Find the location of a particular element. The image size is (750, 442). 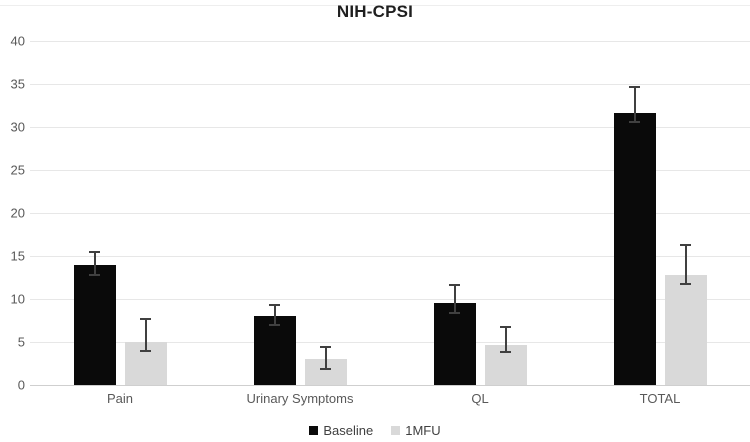

bar-baseline-ql is located at coordinates (454, 344).